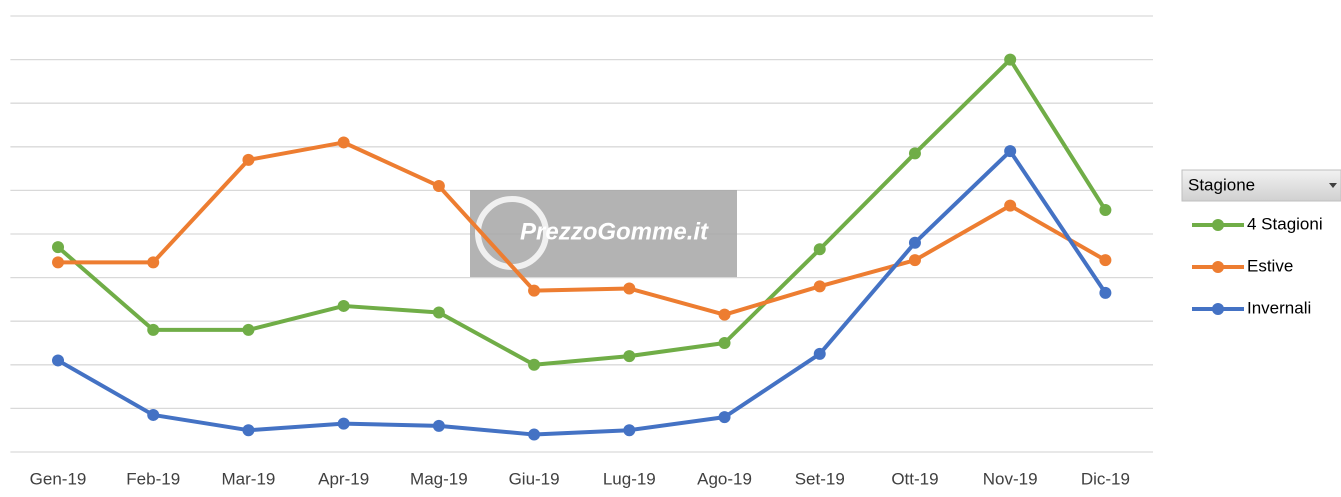 This screenshot has width=1341, height=497. Describe the element at coordinates (249, 478) in the screenshot. I see `x-tick-label: Mar-19` at that location.